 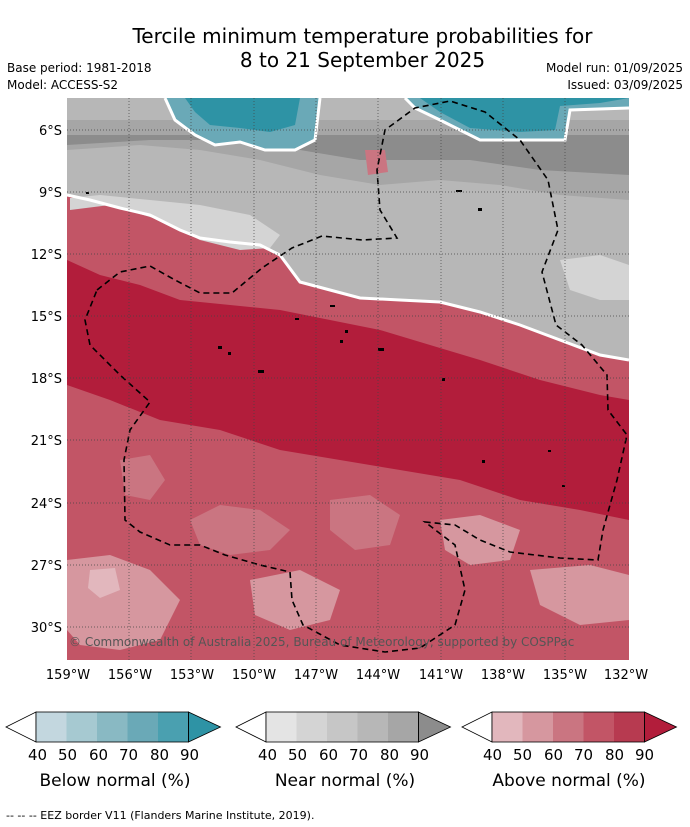 What do you see at coordinates (441, 675) in the screenshot?
I see `lon-tick: 141°W` at bounding box center [441, 675].